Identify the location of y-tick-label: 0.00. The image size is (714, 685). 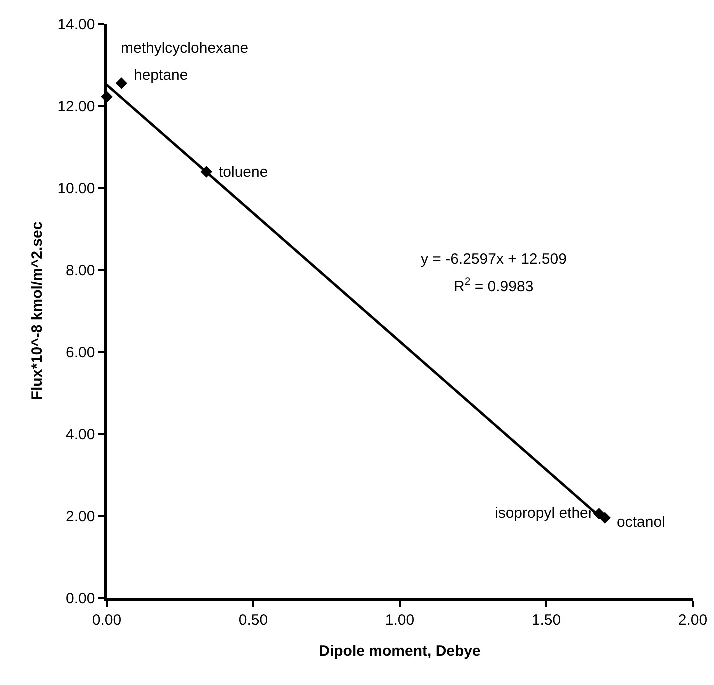
(81, 599).